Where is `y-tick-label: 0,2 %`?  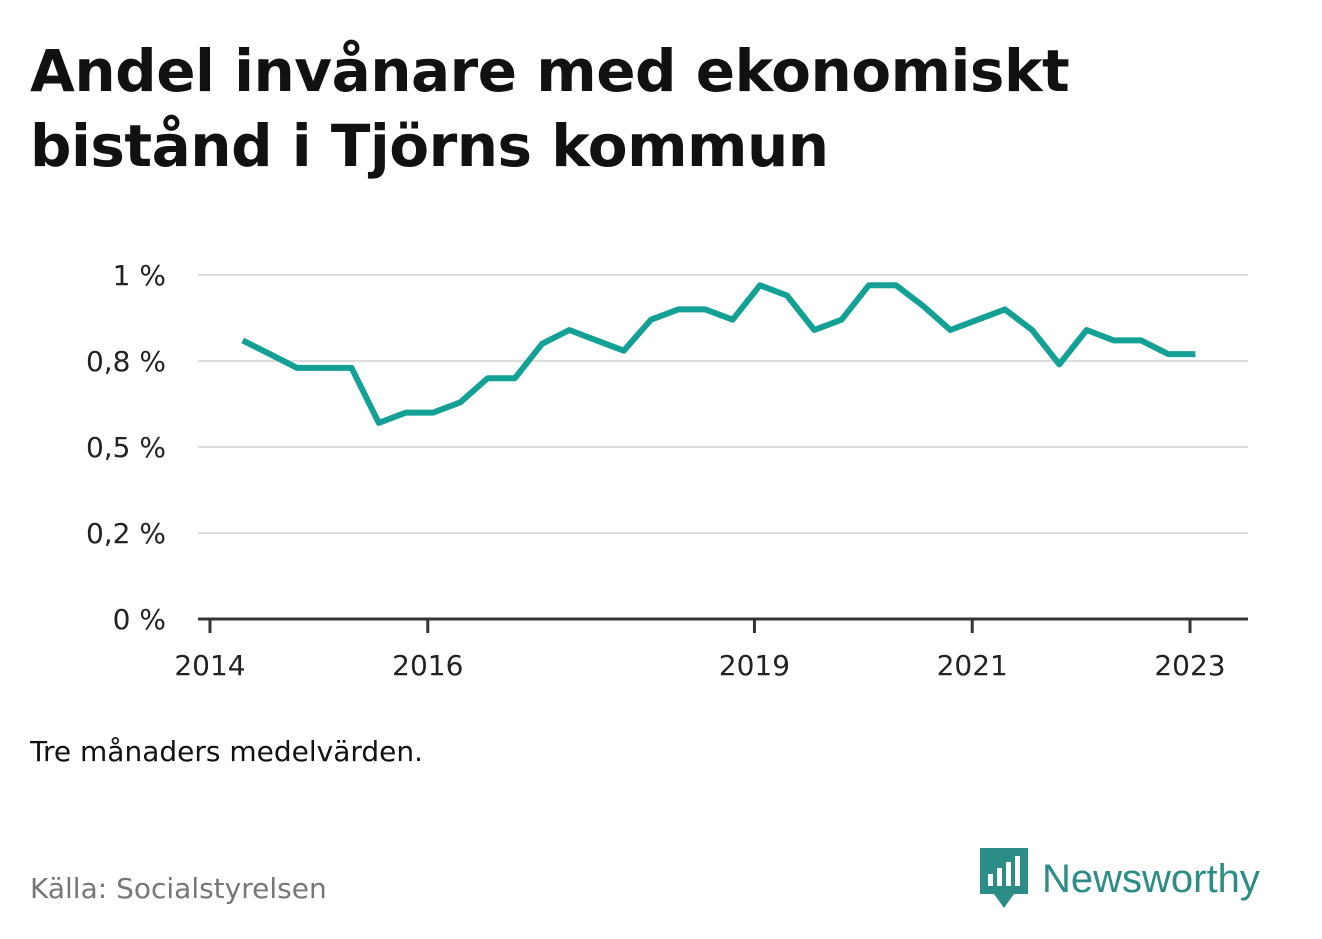 y-tick-label: 0,2 % is located at coordinates (126, 533).